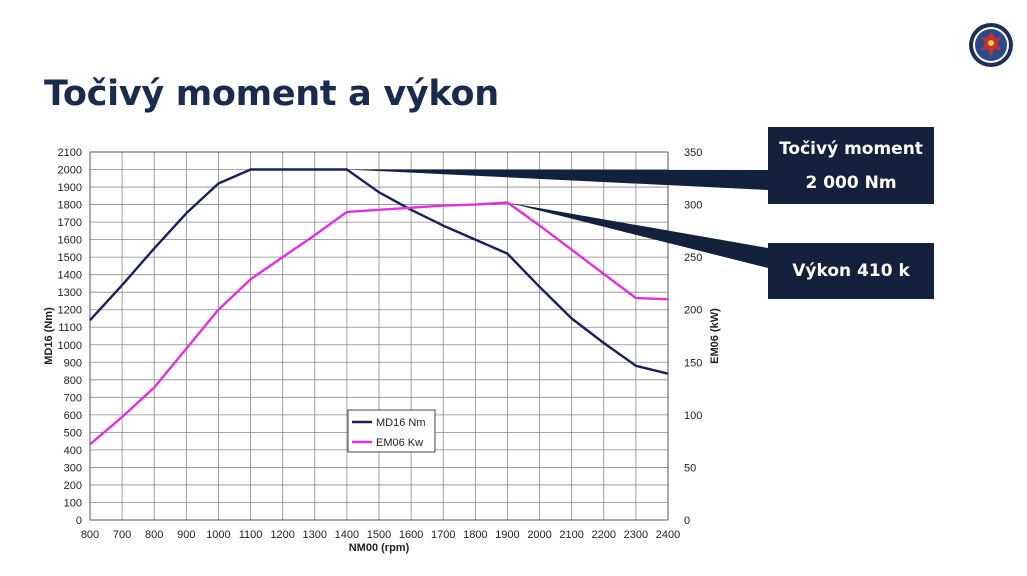  Describe the element at coordinates (604, 535) in the screenshot. I see `x-tick-label: 2200` at that location.